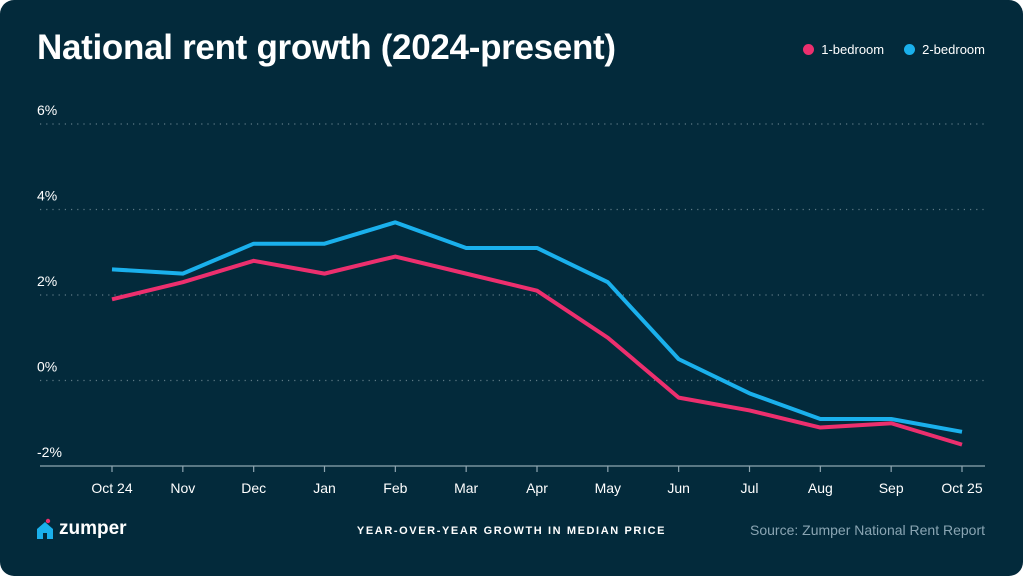 This screenshot has height=576, width=1023. I want to click on x-tick-label: Sep, so click(891, 488).